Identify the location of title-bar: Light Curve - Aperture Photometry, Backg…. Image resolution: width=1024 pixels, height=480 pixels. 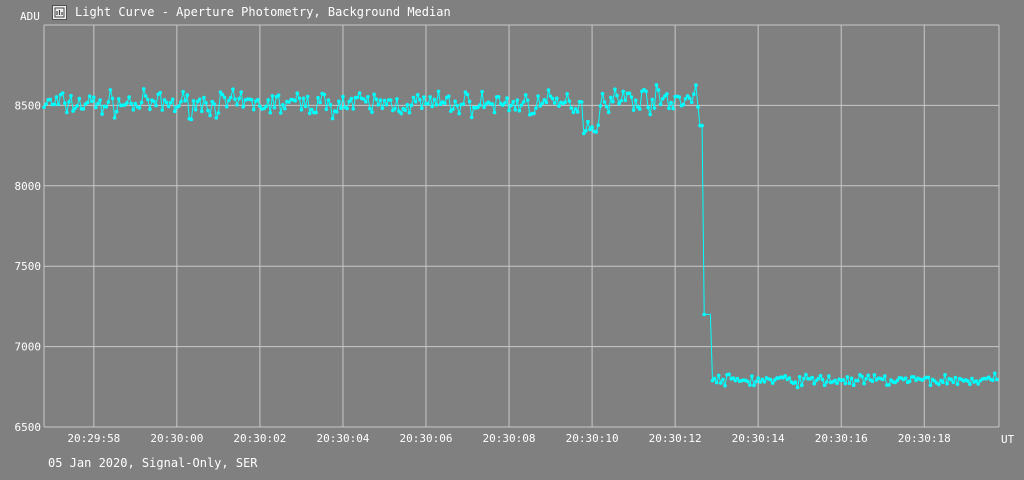
(251, 12).